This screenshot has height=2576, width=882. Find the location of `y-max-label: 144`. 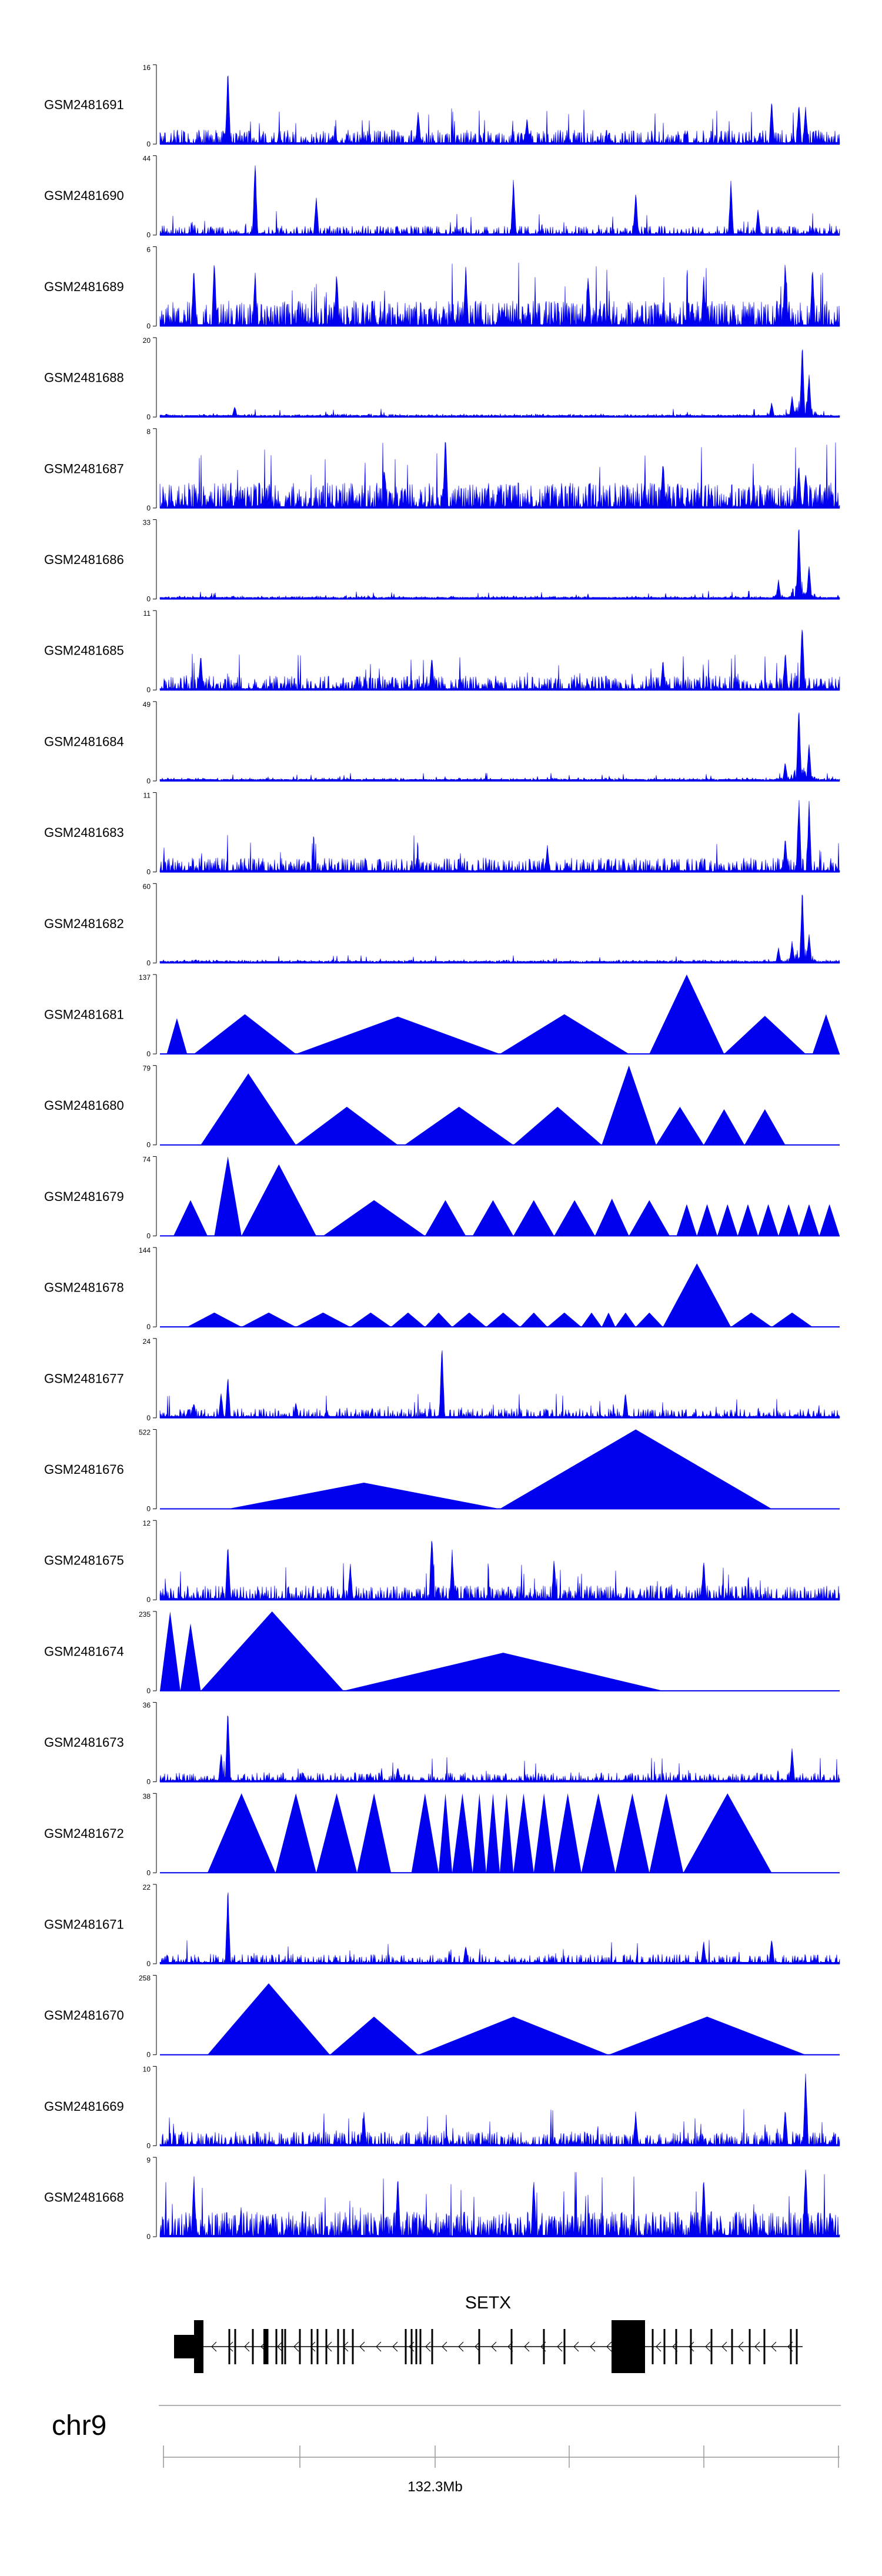

y-max-label: 144 is located at coordinates (145, 1250).